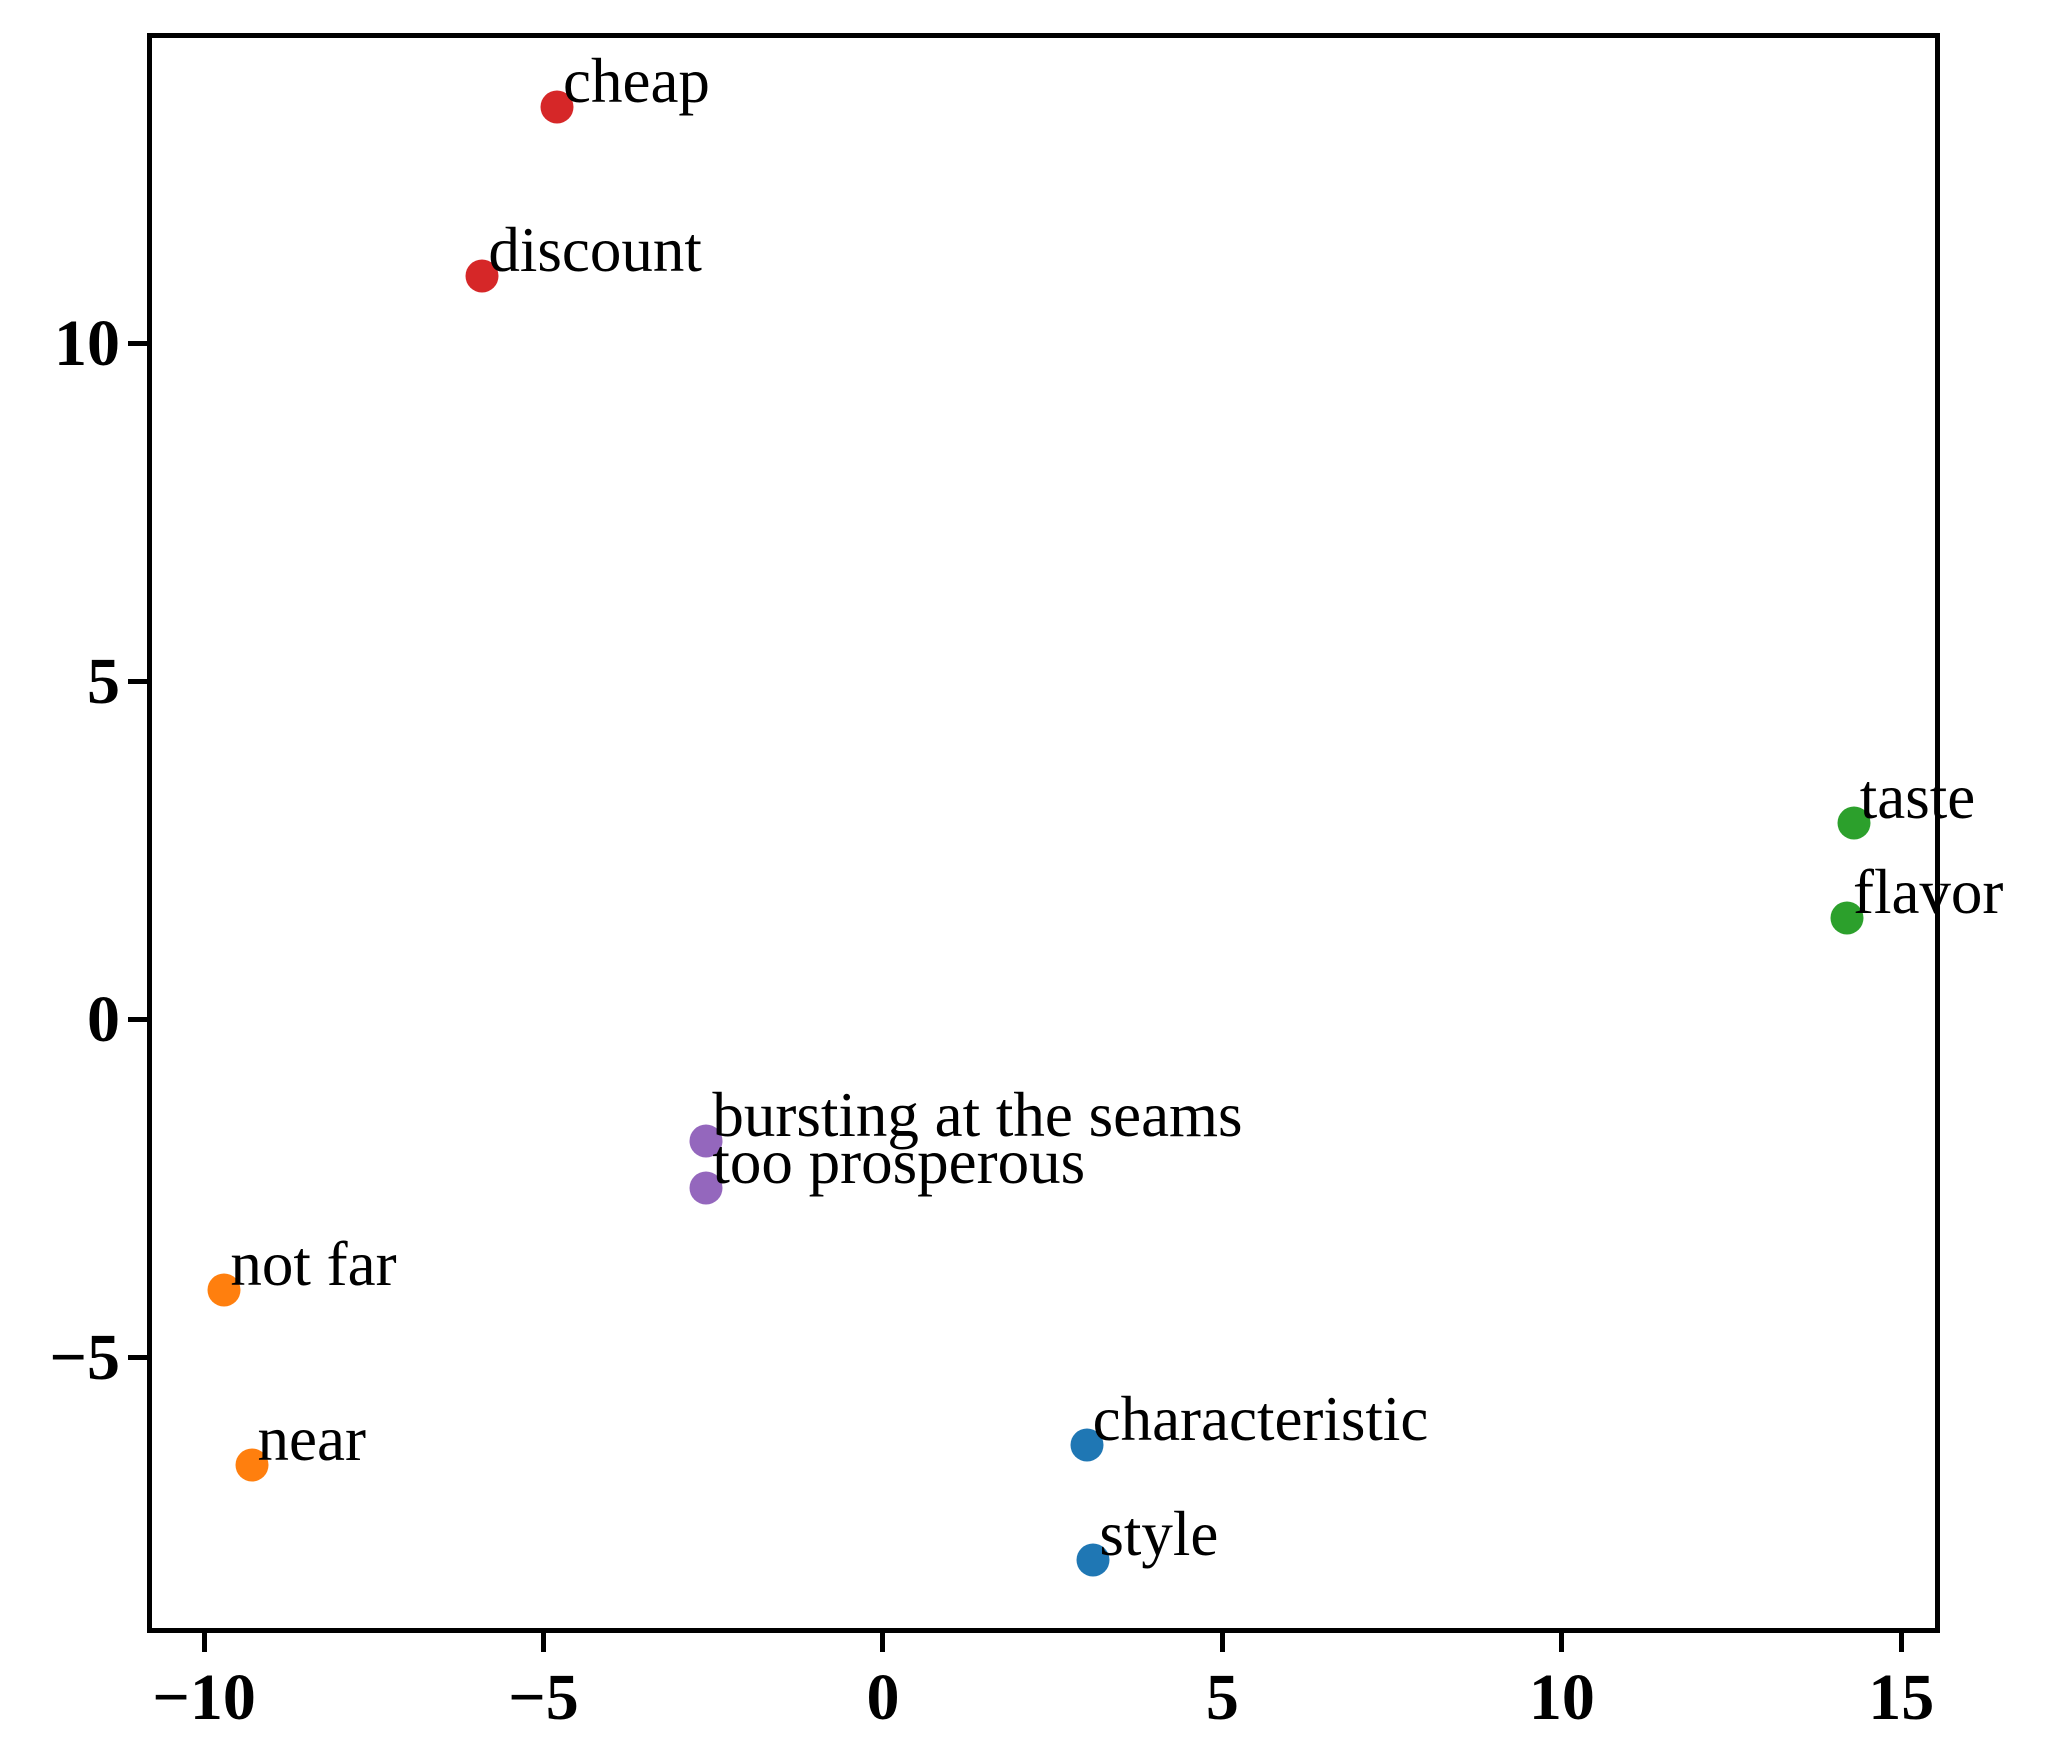  I want to click on data-point-label: taste, so click(1917, 797).